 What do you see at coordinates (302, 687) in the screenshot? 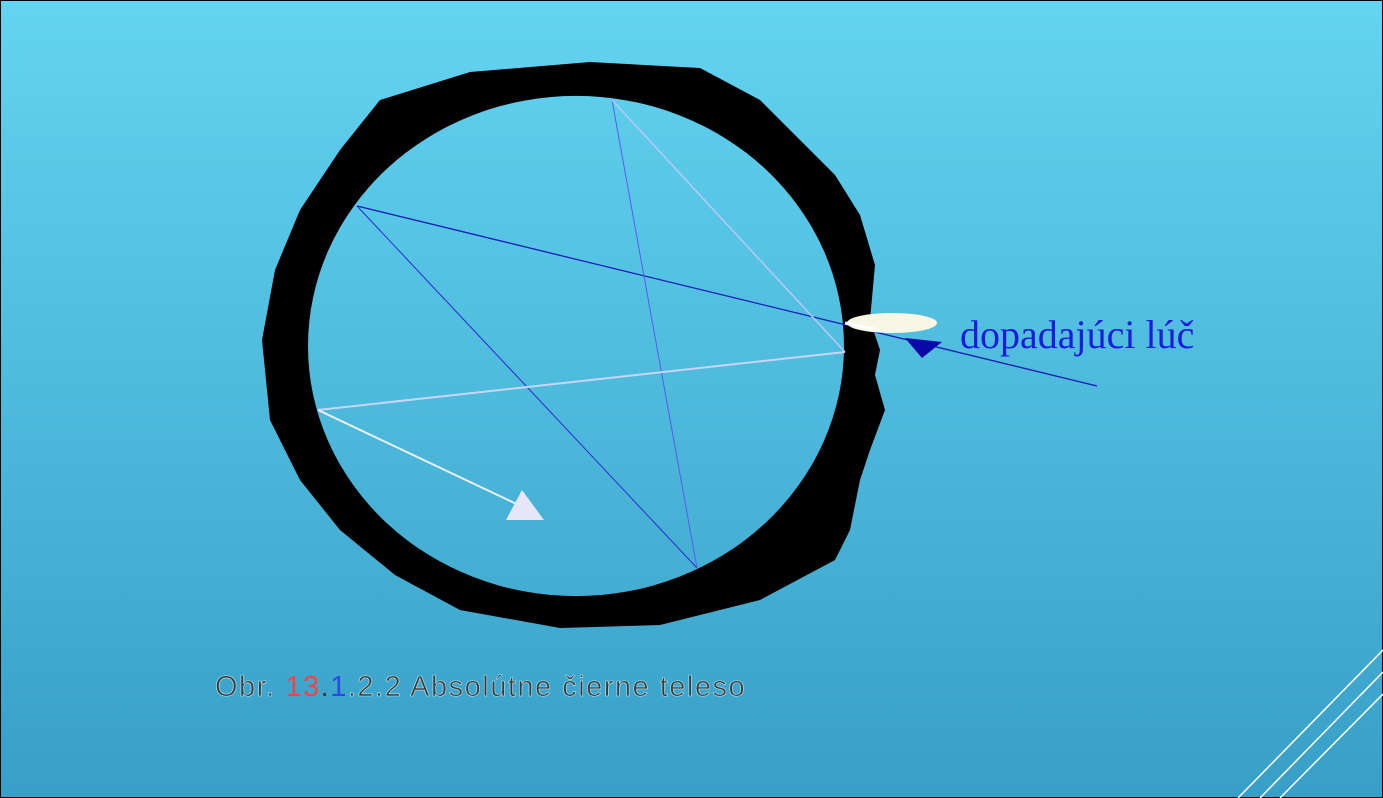
I see `caption-part: 13` at bounding box center [302, 687].